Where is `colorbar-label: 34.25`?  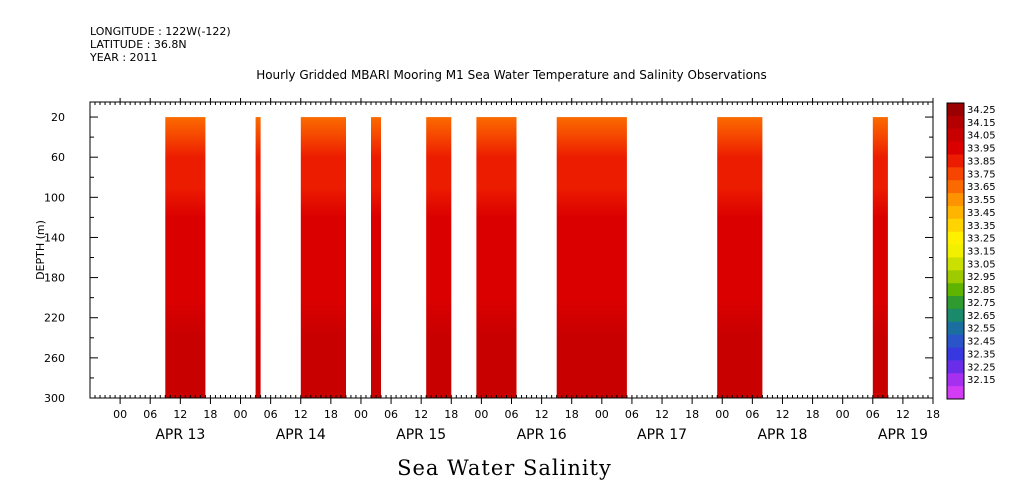 colorbar-label: 34.25 is located at coordinates (981, 110).